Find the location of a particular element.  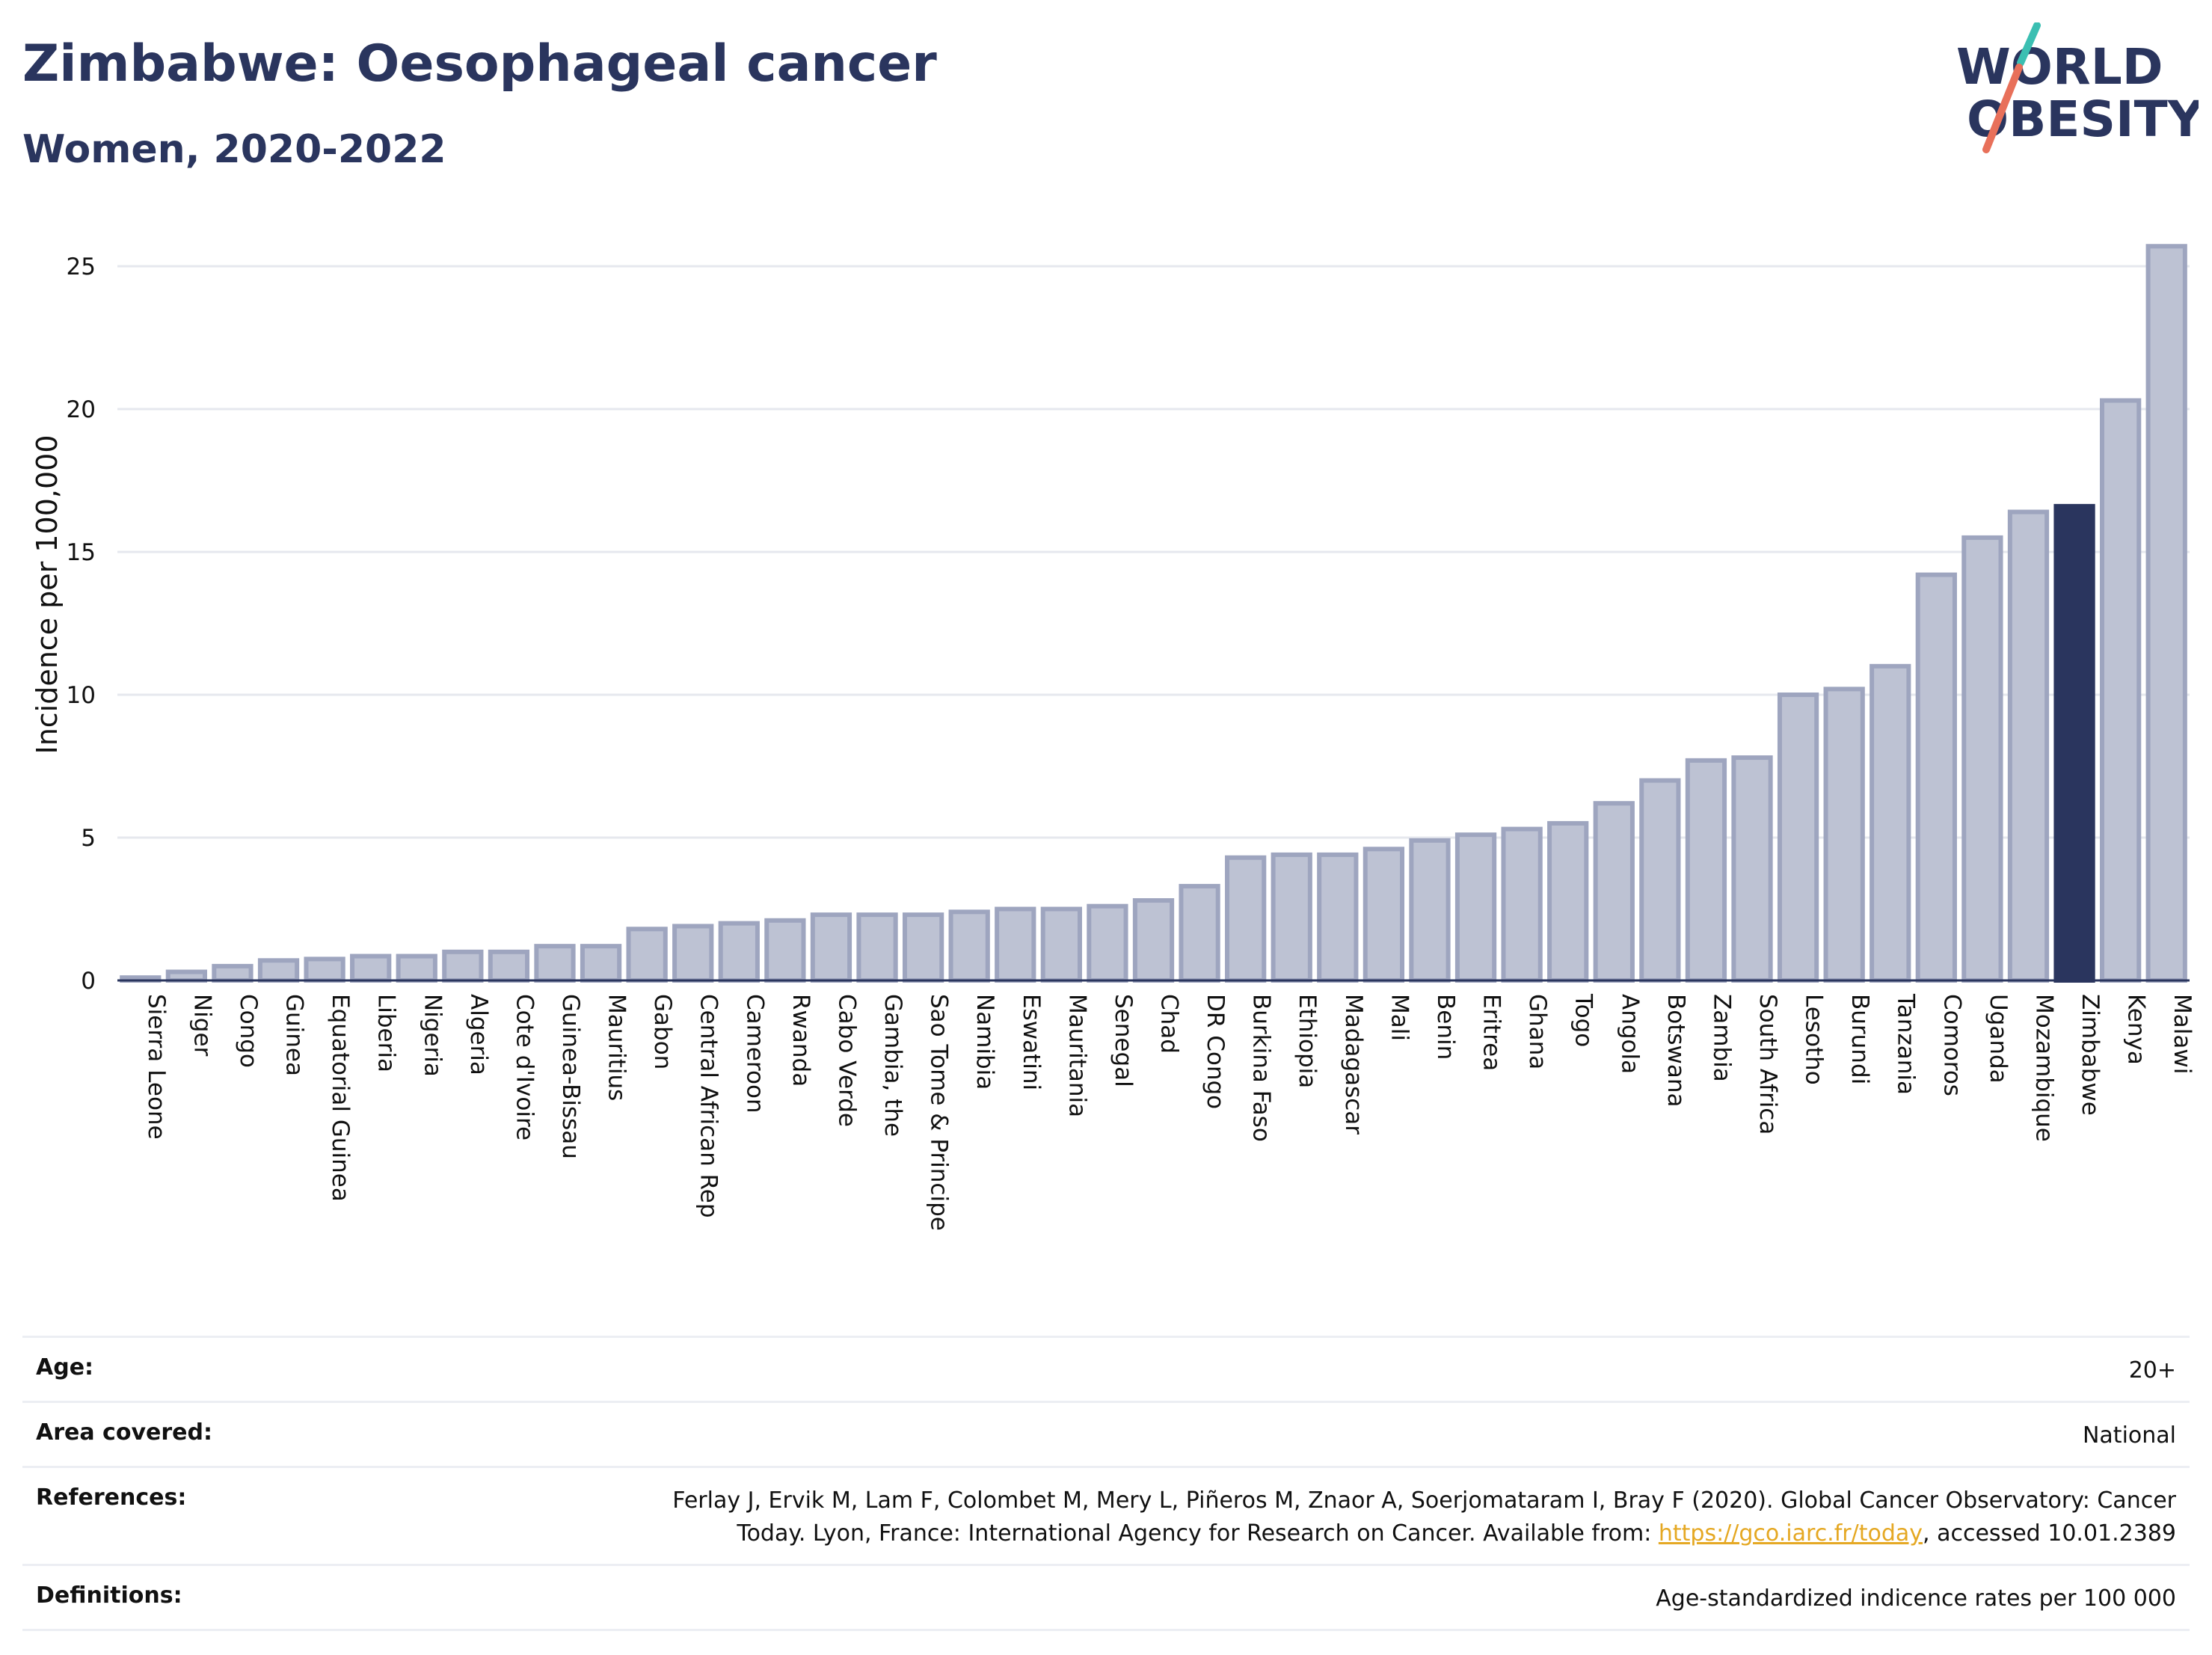

x-tick-label: Uganda is located at coordinates (1998, 1039).